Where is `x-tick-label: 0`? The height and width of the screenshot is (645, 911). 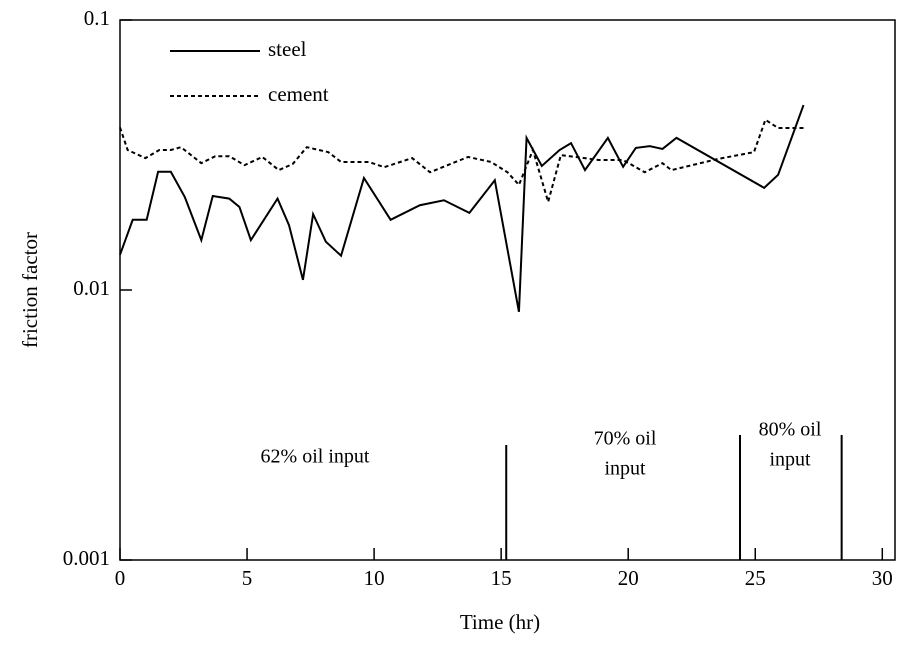 x-tick-label: 0 is located at coordinates (120, 578).